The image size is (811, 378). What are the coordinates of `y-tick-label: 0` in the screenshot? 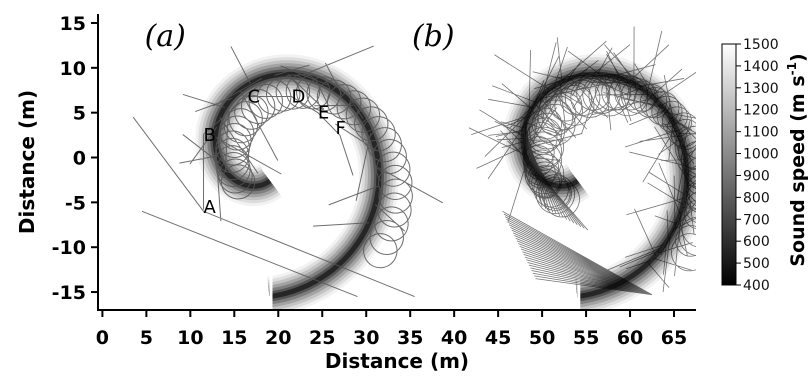 It's located at (79, 159).